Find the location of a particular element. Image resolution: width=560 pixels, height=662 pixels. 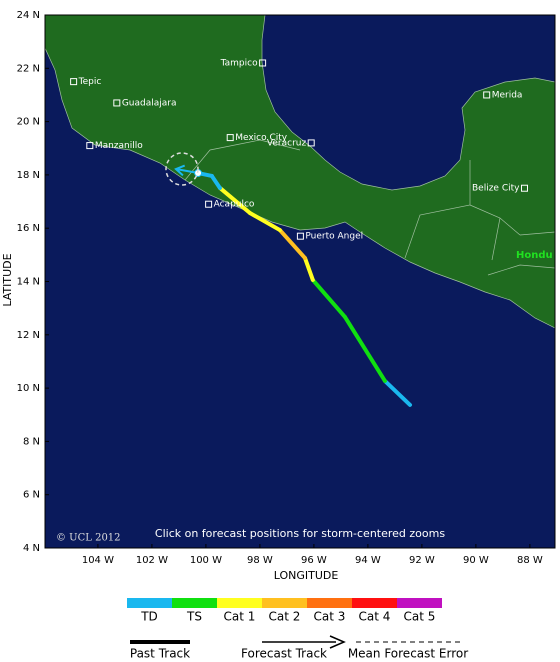

city-label: Mexico City is located at coordinates (261, 138).